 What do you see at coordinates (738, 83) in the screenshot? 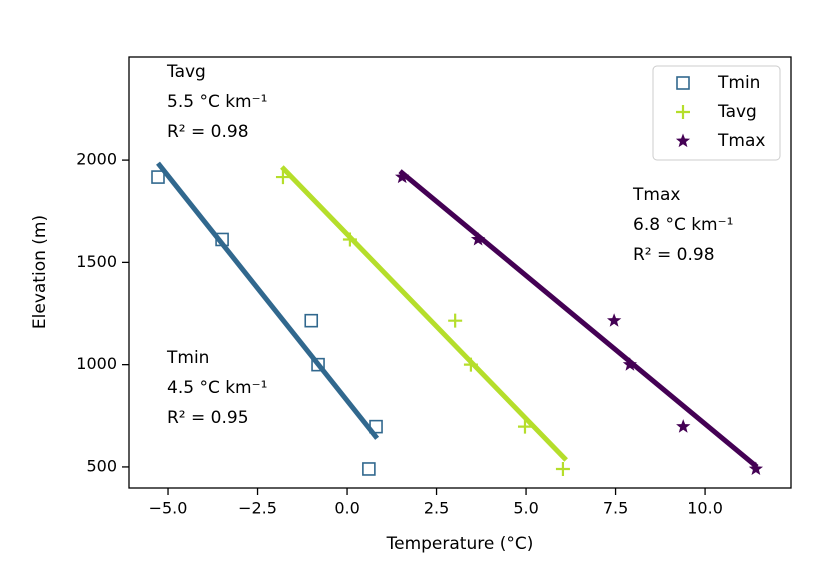
I see `legend-label: Tmin` at bounding box center [738, 83].